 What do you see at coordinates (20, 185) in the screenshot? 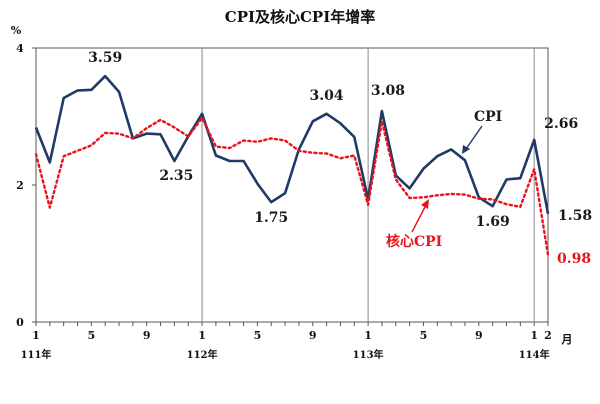
I see `y-tick-label: 2` at bounding box center [20, 185].